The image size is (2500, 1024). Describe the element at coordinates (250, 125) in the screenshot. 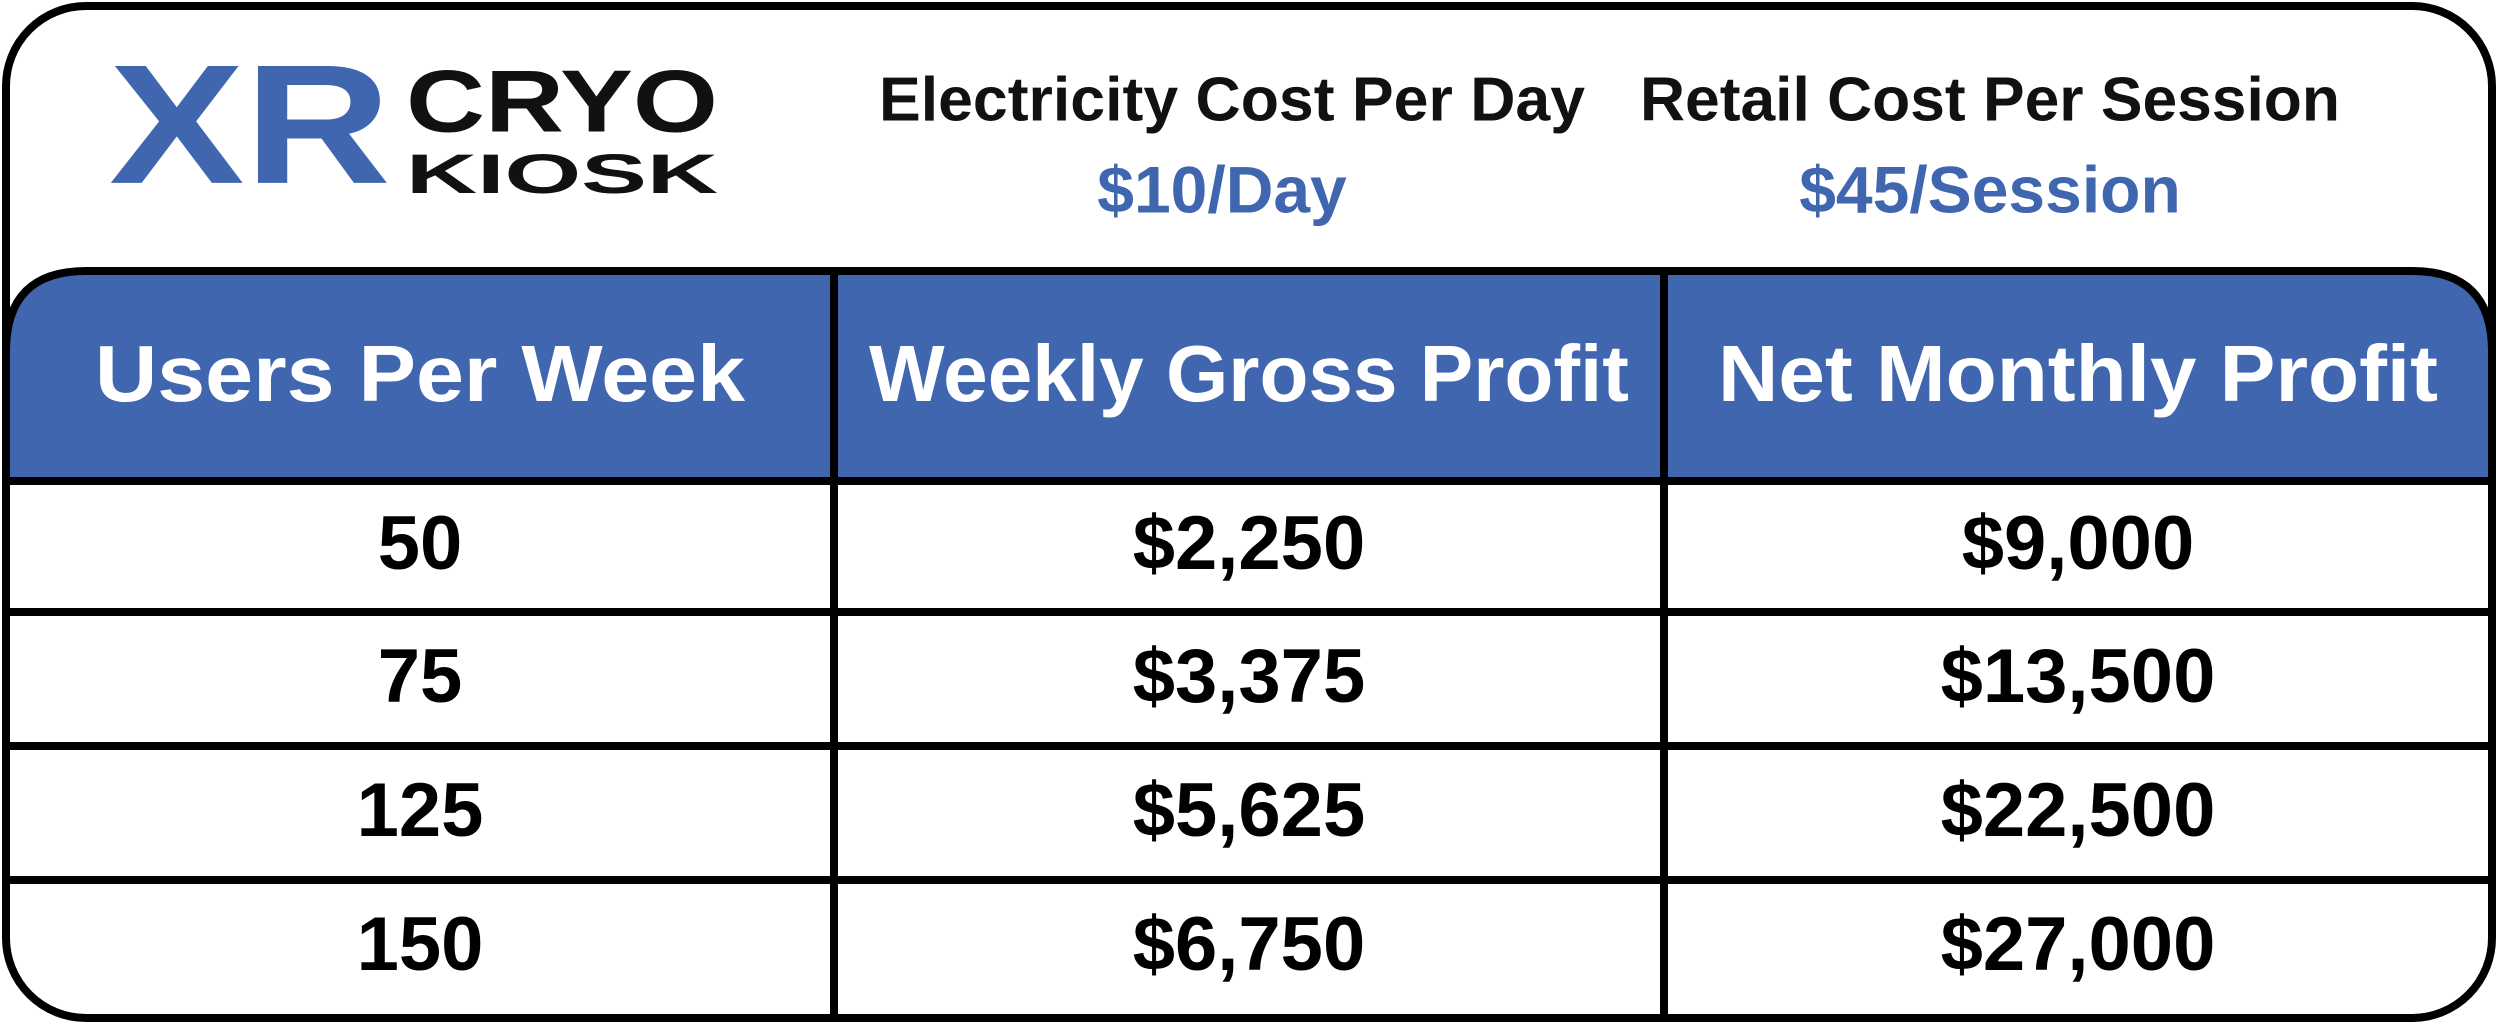

I see `logo-mark: XR` at that location.